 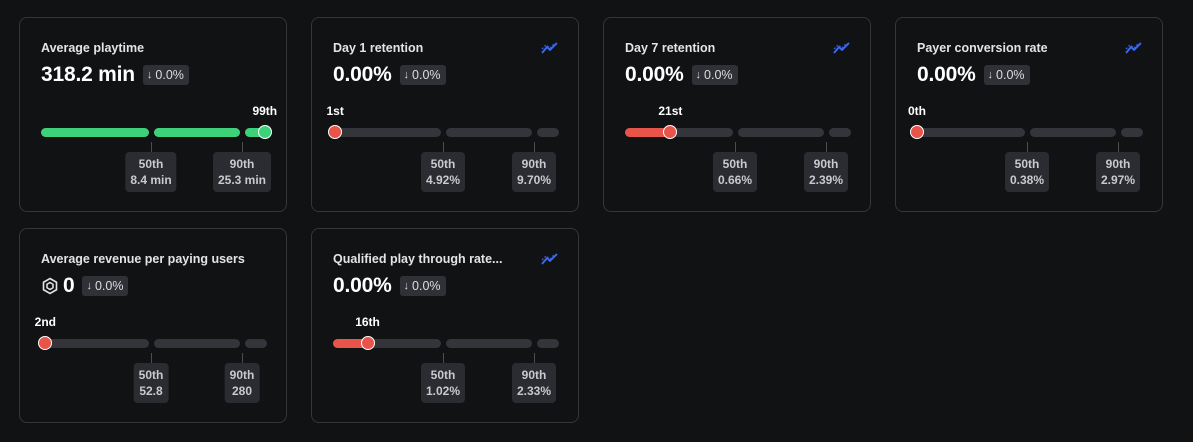 What do you see at coordinates (534, 180) in the screenshot?
I see `percentile-value: 9.70%` at bounding box center [534, 180].